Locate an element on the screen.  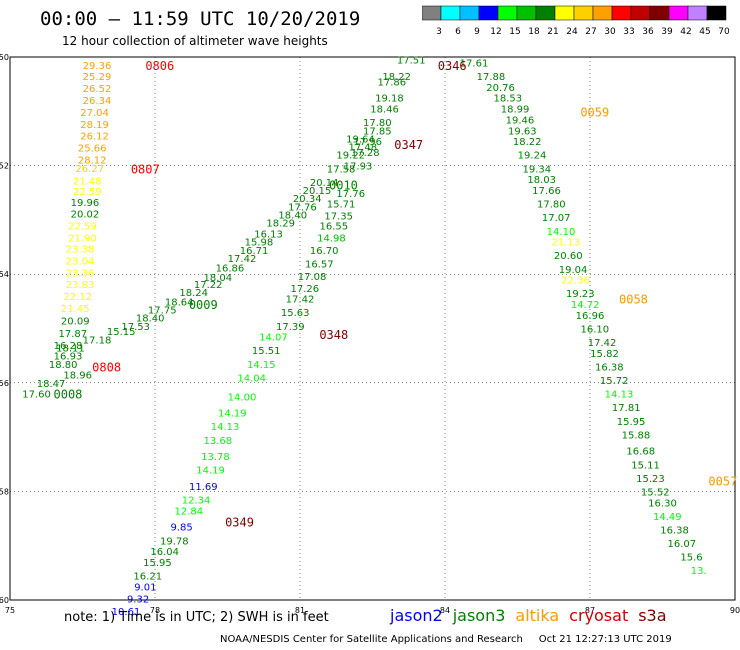
scale-tick-label: 45 is located at coordinates (704, 32).